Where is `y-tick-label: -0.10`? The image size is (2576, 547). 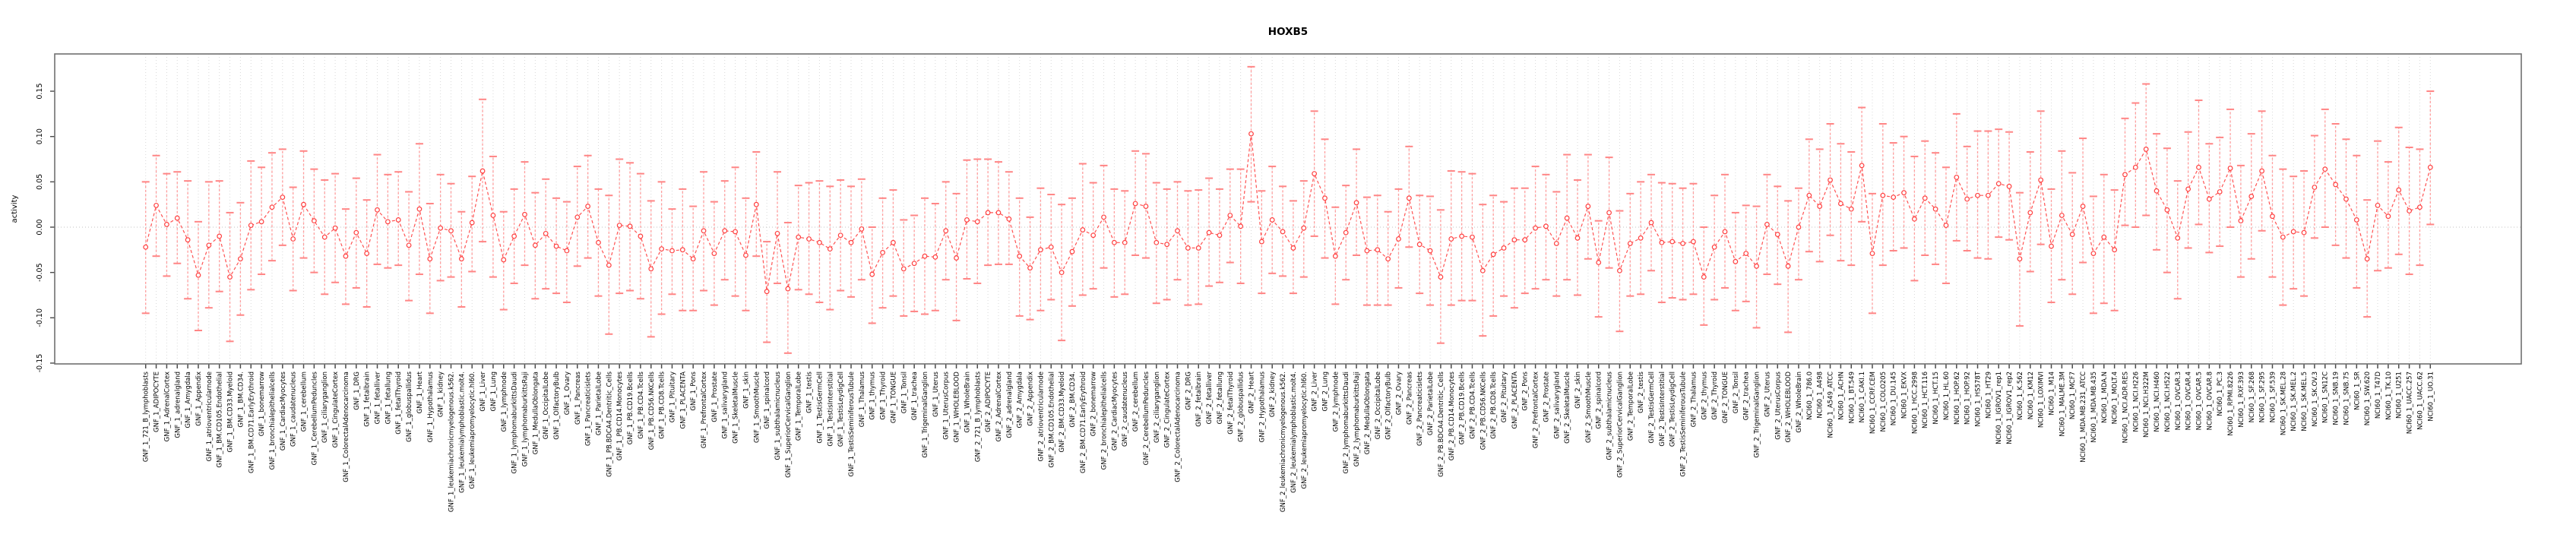
y-tick-label: -0.10 is located at coordinates (40, 317).